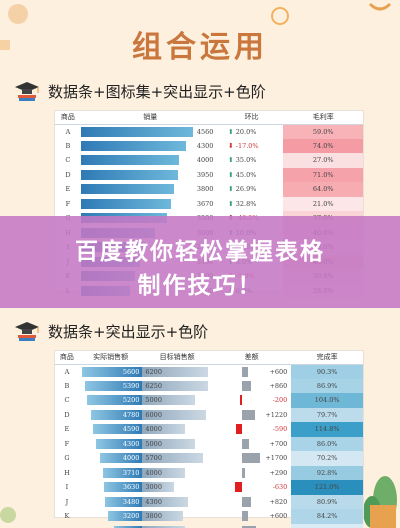  I want to click on target-value: 6200, so click(153, 371).